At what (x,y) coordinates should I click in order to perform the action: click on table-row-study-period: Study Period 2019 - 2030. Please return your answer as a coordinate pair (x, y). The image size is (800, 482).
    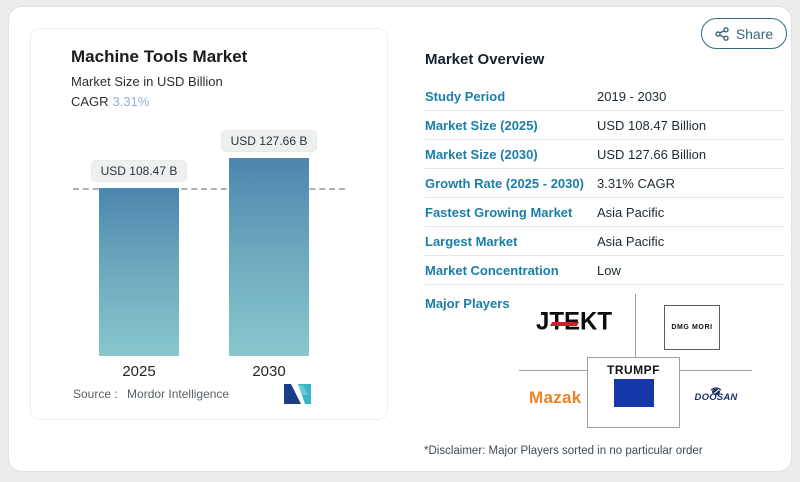
    Looking at the image, I should click on (605, 96).